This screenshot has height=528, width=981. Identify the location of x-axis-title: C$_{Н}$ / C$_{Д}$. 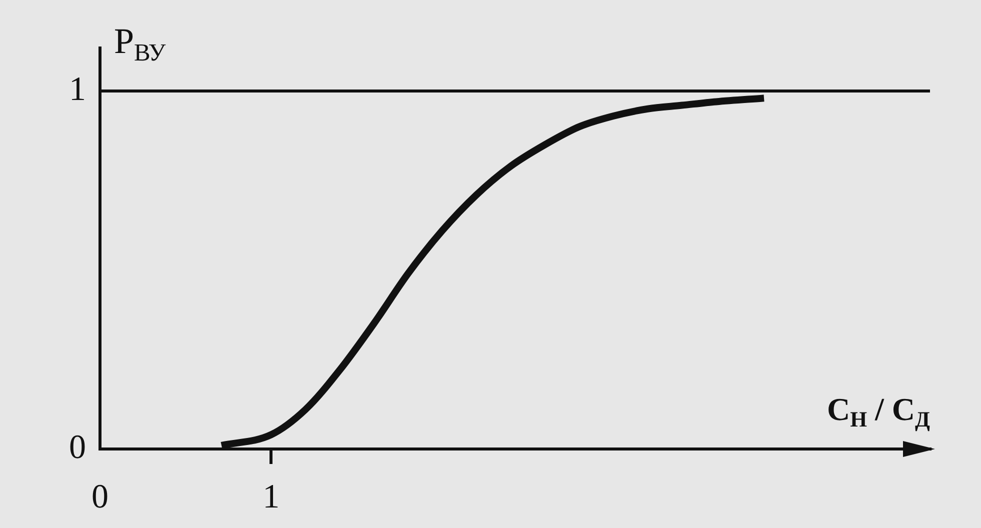
(878, 411).